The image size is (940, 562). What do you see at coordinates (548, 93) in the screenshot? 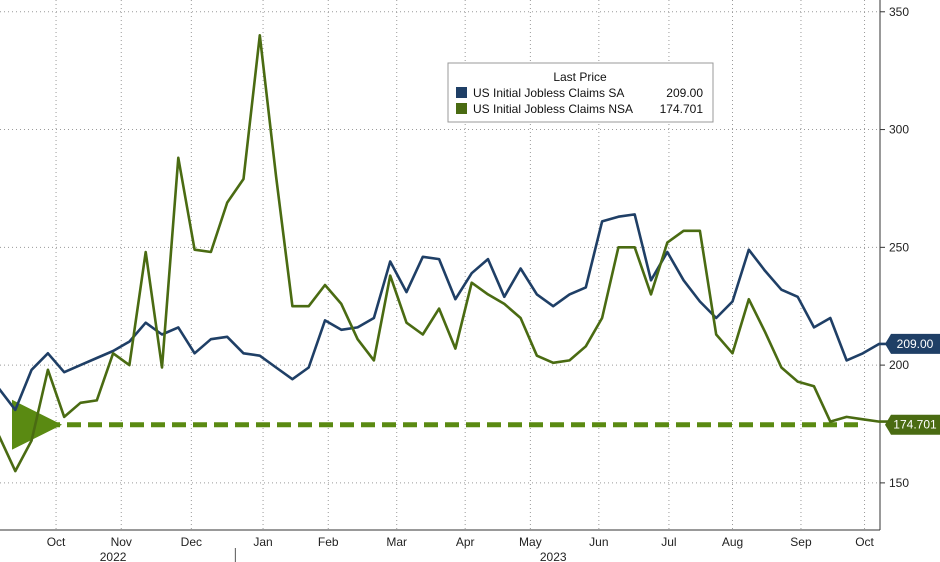
I see `legend-entry-sa: US Initial Jobless Claims SA` at bounding box center [548, 93].